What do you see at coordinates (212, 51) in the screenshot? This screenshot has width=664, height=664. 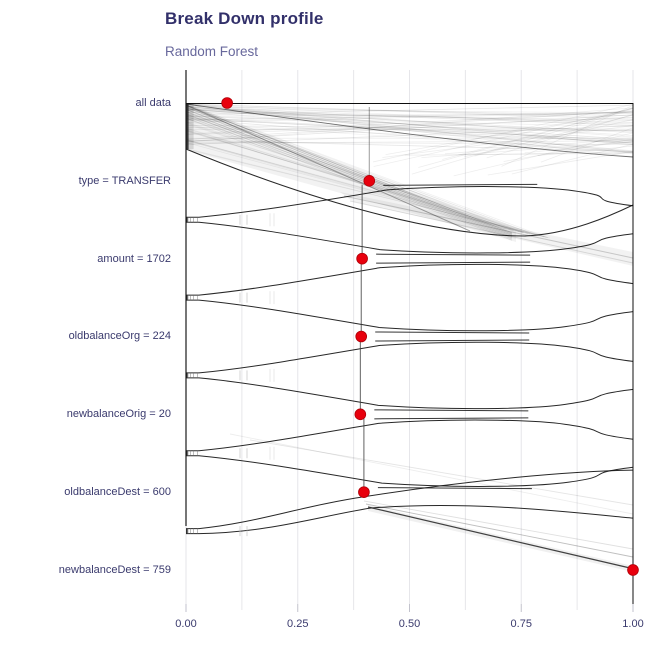 I see `chart-subtitle: Random Forest` at bounding box center [212, 51].